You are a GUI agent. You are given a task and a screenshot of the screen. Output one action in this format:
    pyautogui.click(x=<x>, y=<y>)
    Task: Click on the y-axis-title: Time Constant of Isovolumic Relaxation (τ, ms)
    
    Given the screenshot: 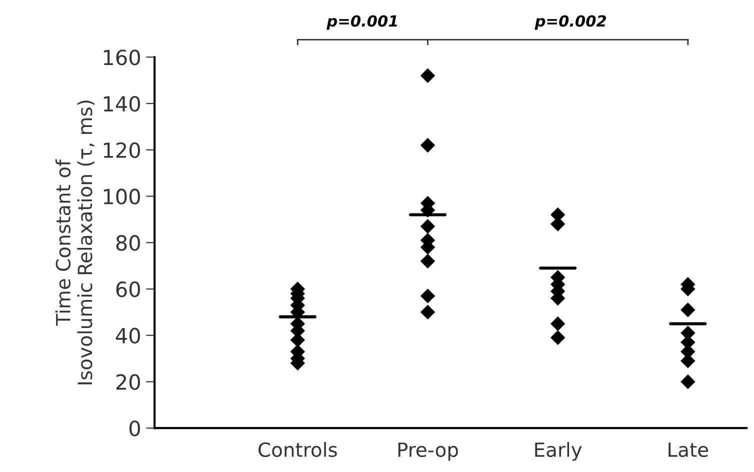 What is the action you would take?
    pyautogui.click(x=75, y=242)
    